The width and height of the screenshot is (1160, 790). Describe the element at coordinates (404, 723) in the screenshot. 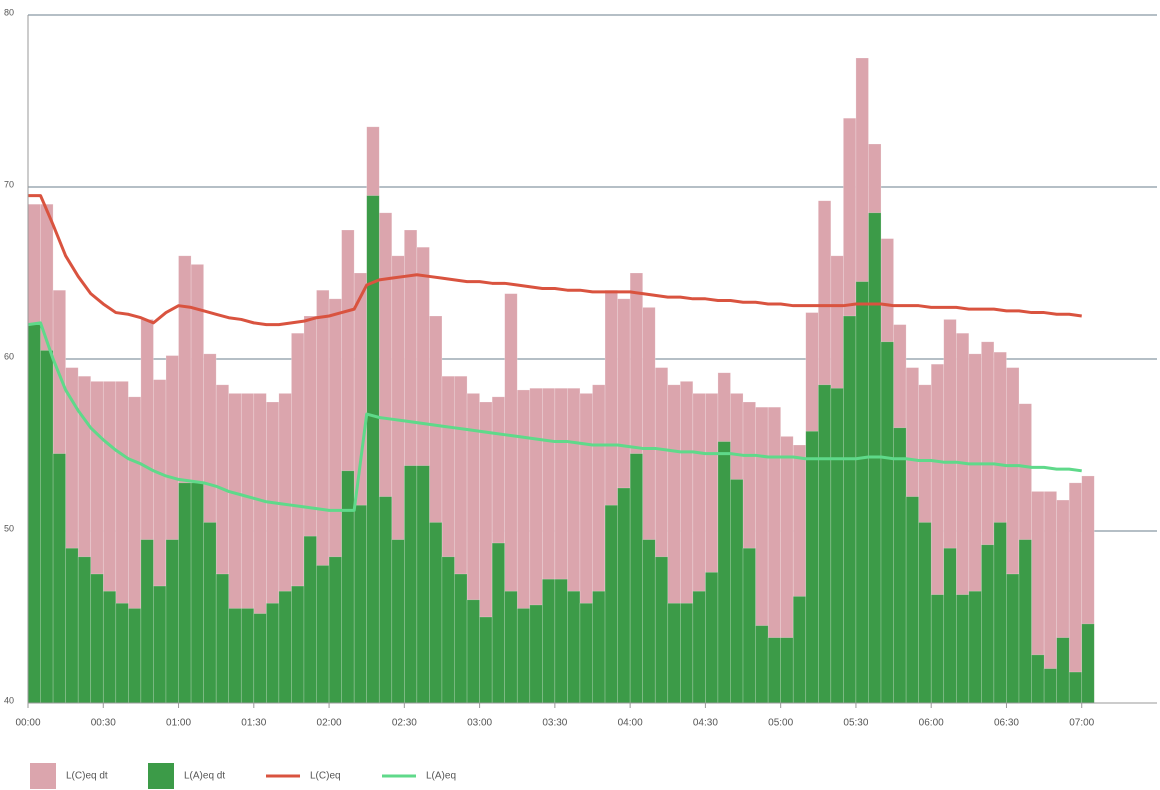

I see `x-tick-label: 02:30` at that location.